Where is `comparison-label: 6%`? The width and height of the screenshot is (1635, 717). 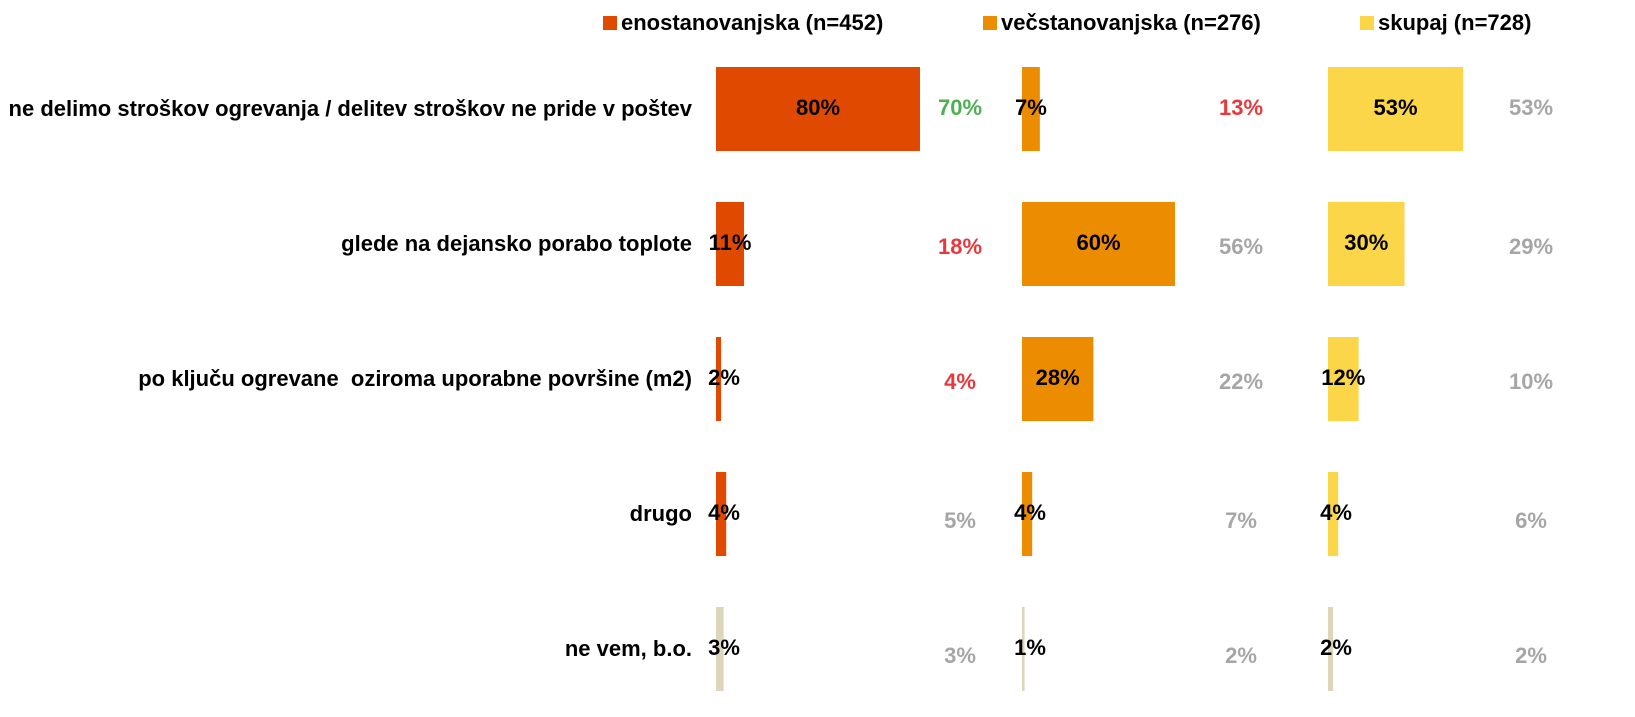 comparison-label: 6% is located at coordinates (1531, 520).